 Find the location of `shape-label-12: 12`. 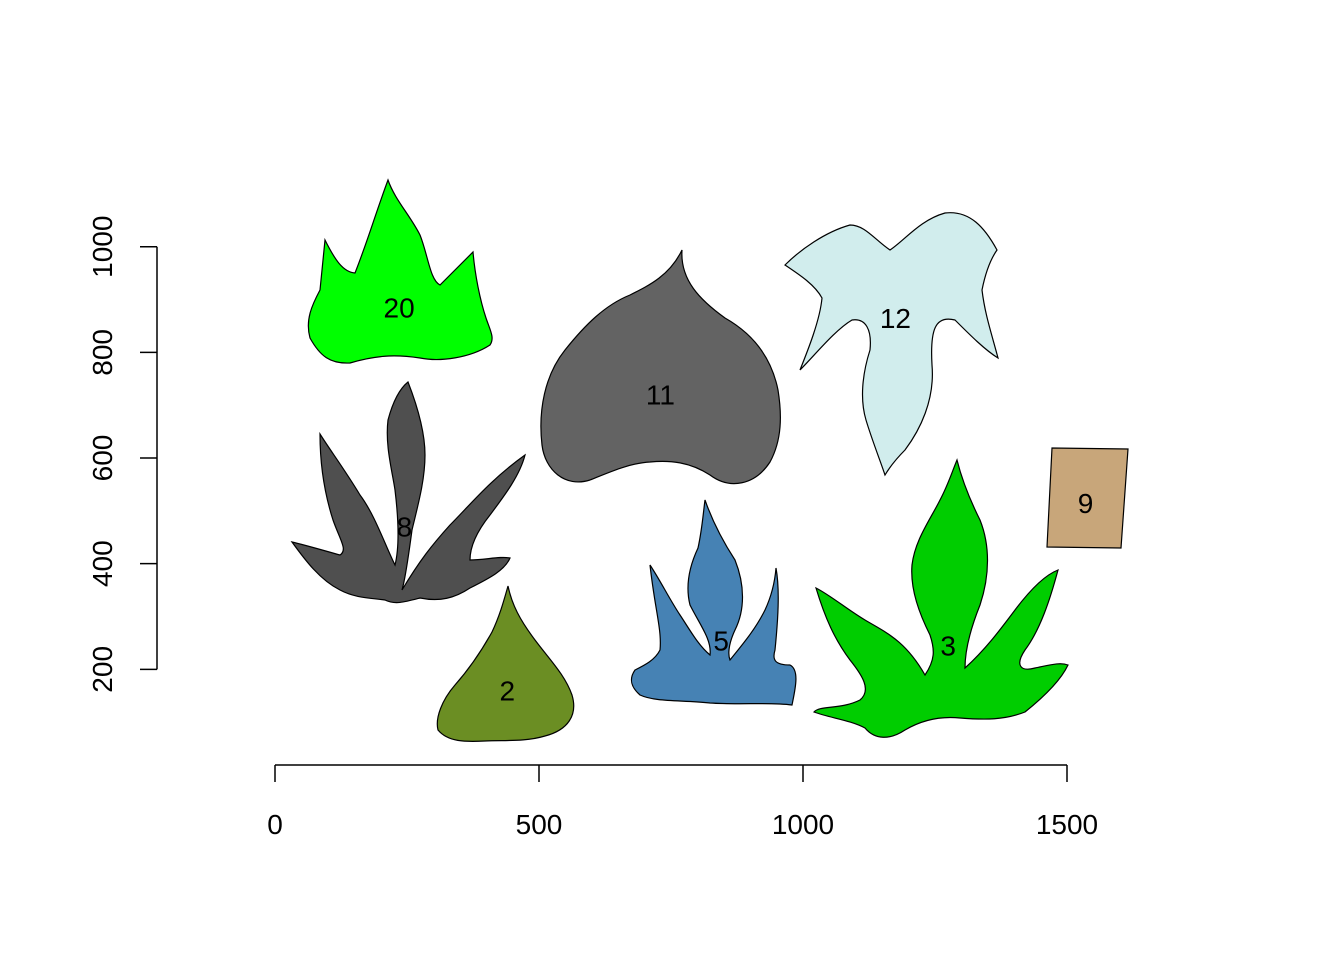

shape-label-12: 12 is located at coordinates (895, 318).